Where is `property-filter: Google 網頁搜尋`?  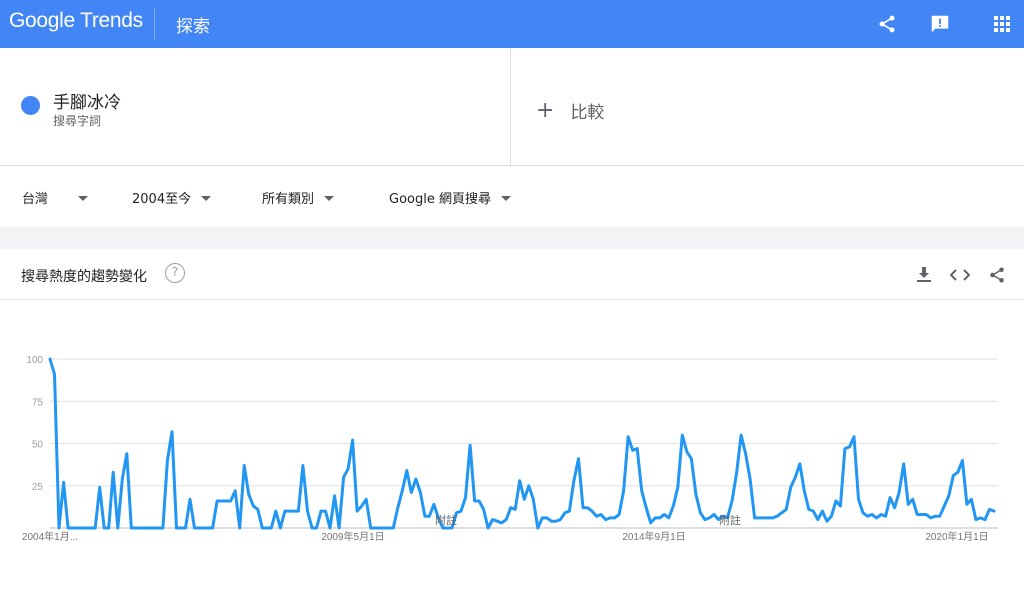 property-filter: Google 網頁搜尋 is located at coordinates (450, 197).